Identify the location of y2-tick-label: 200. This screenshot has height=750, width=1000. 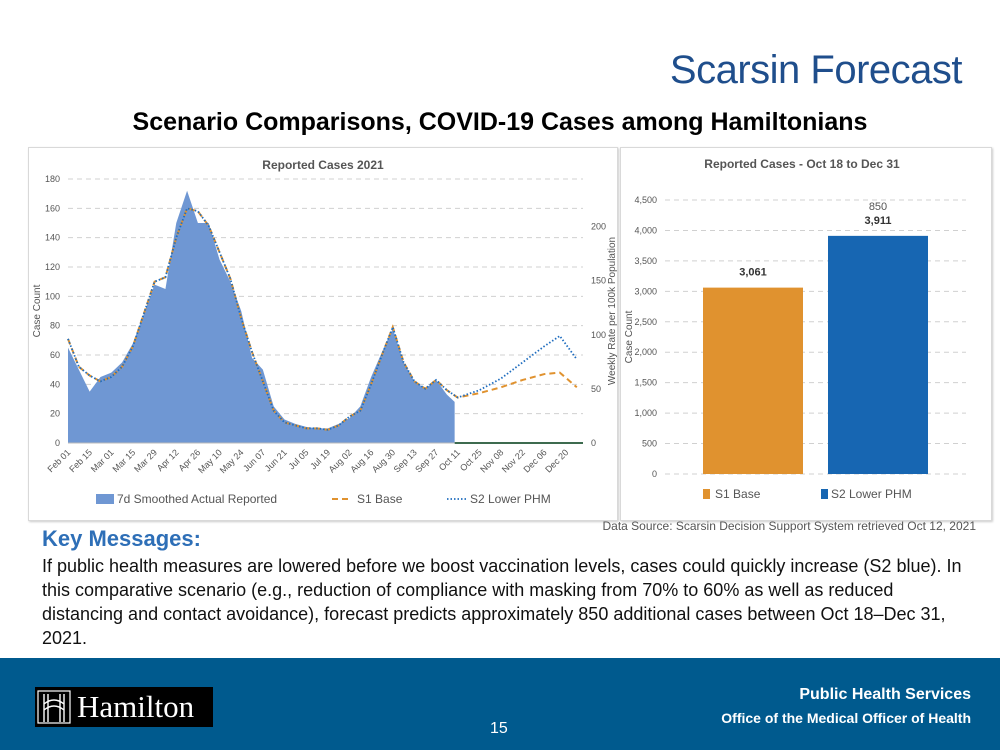
(598, 227).